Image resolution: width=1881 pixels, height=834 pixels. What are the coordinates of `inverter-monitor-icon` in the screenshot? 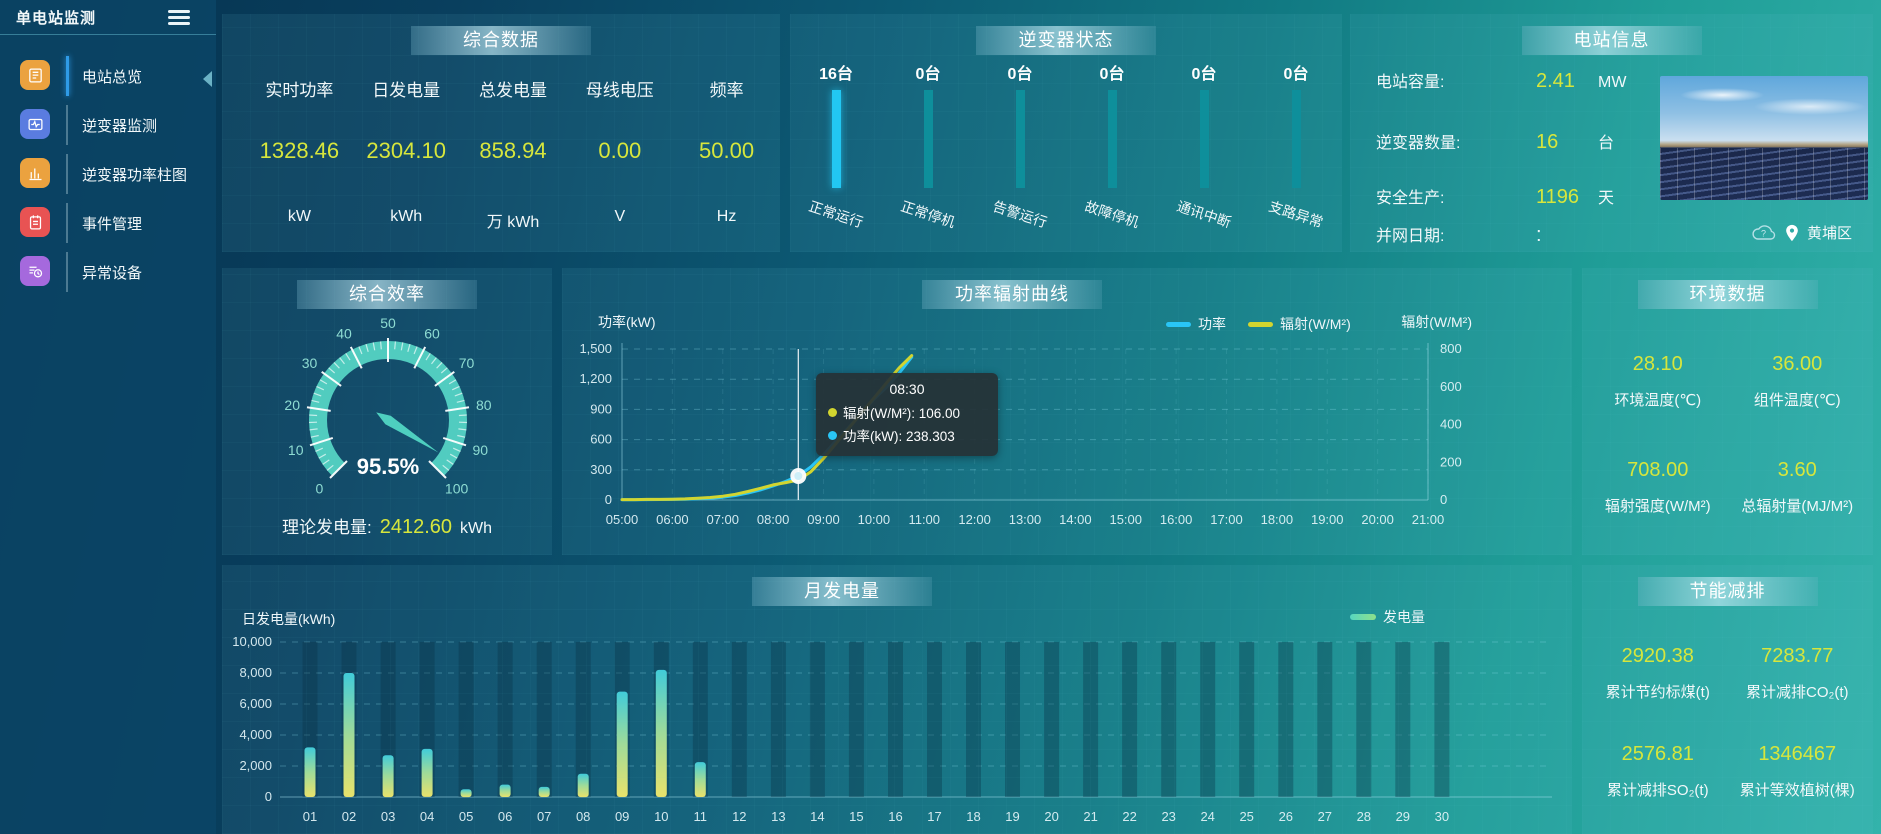 It's located at (35, 124).